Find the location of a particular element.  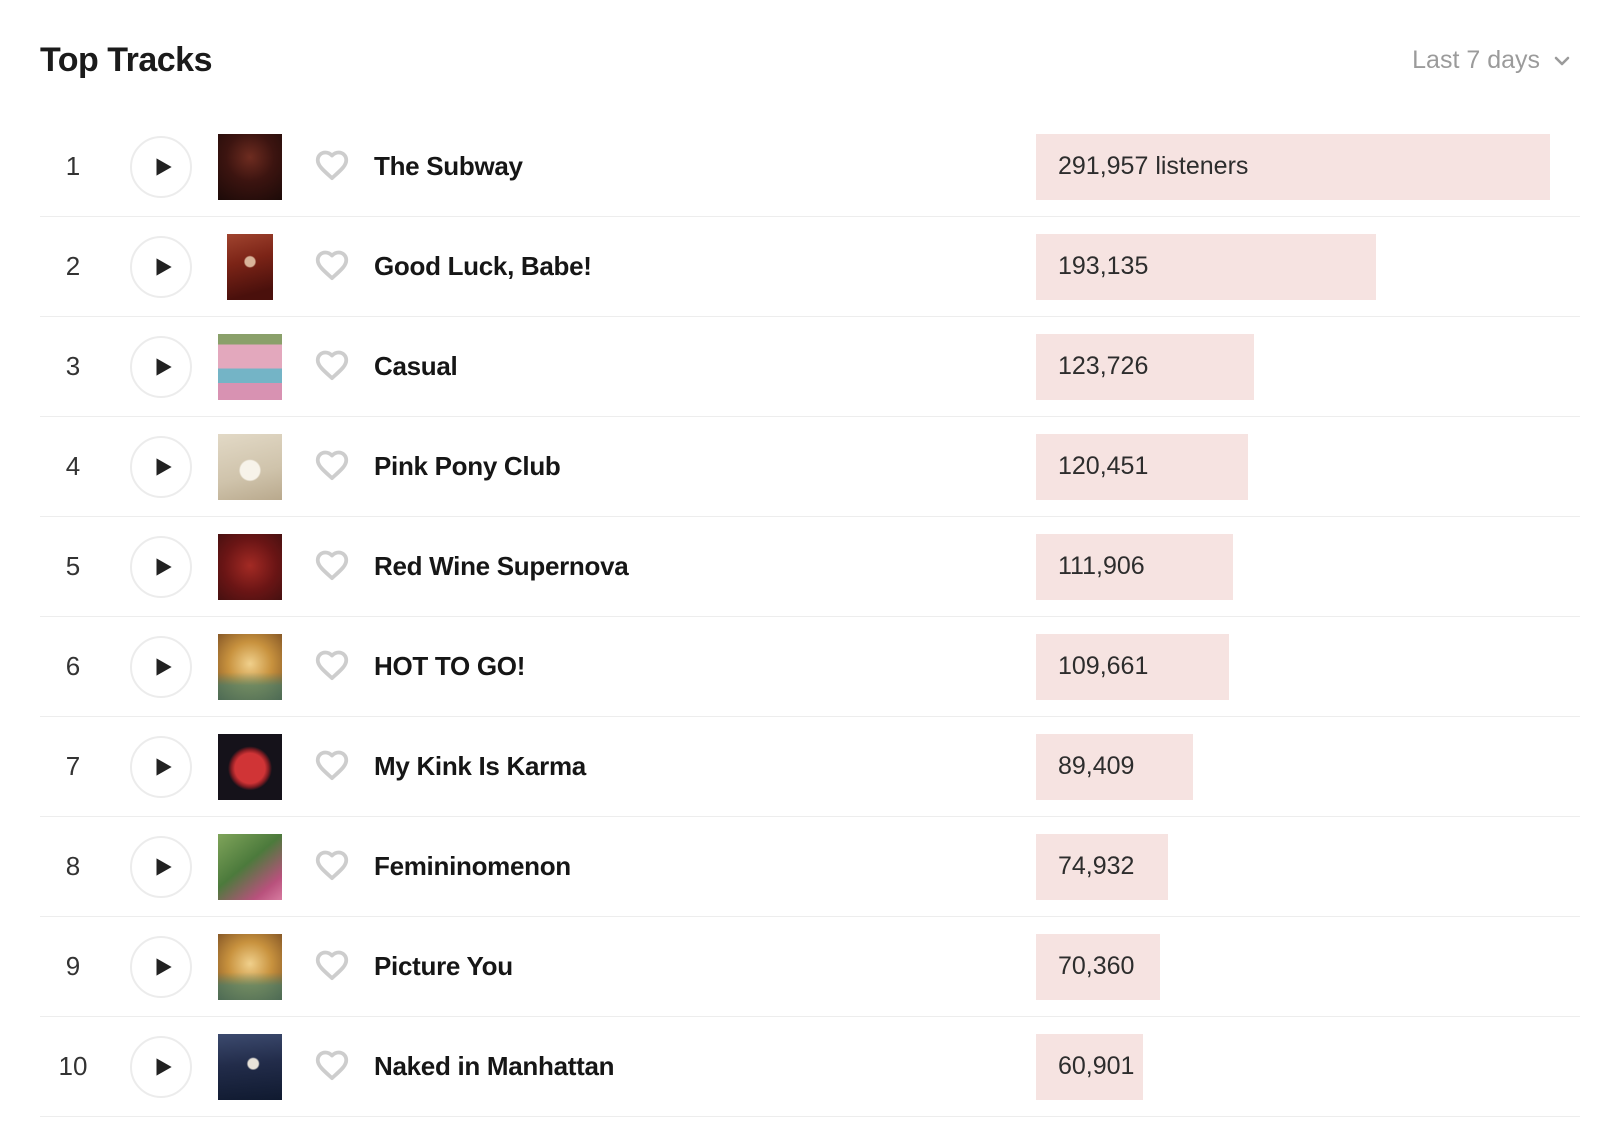

listener-bar: 291,957 listeners is located at coordinates (1293, 166).